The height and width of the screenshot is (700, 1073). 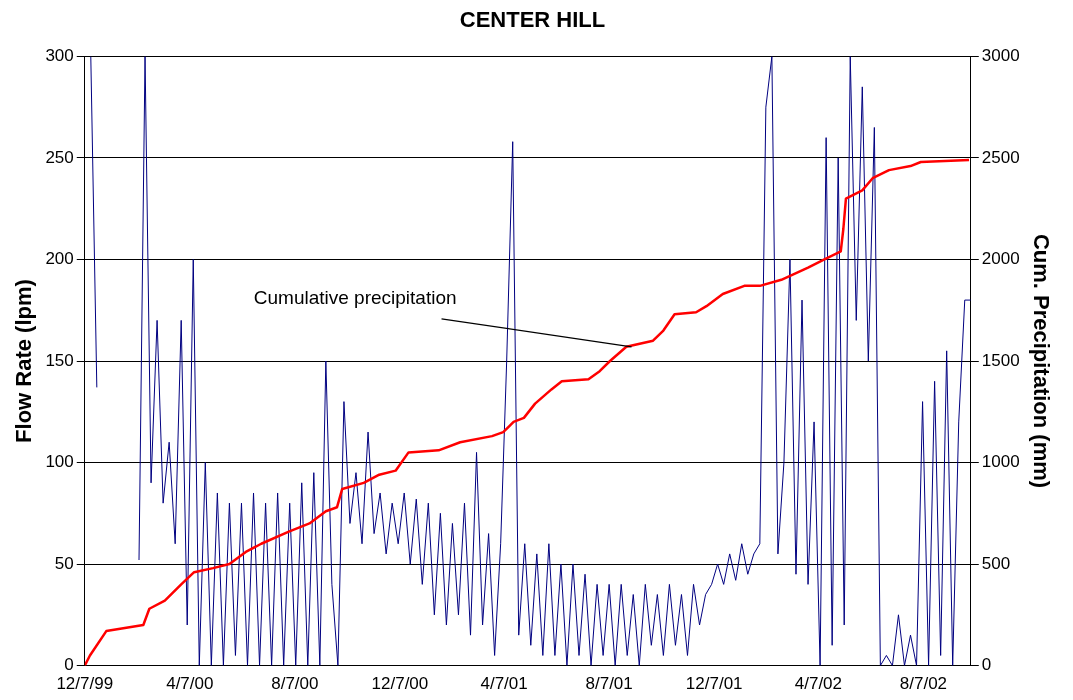 What do you see at coordinates (85, 684) in the screenshot?
I see `x-tick-label: 12/7/99` at bounding box center [85, 684].